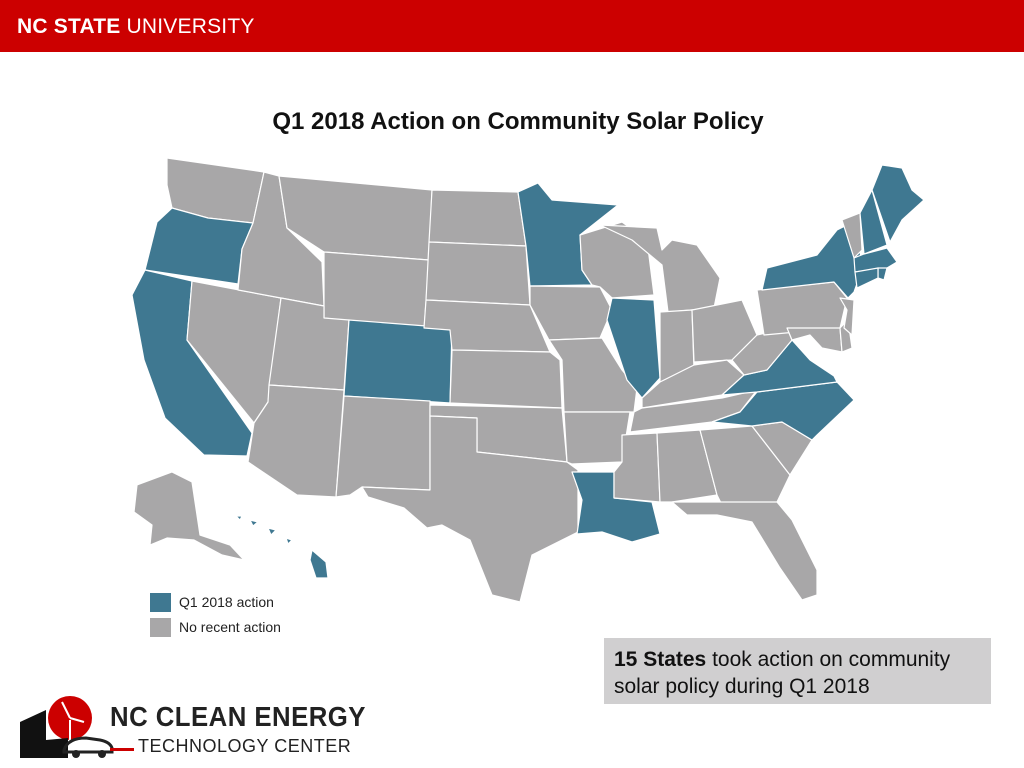 The image size is (1024, 768). I want to click on legend-label-none: No recent action, so click(230, 627).